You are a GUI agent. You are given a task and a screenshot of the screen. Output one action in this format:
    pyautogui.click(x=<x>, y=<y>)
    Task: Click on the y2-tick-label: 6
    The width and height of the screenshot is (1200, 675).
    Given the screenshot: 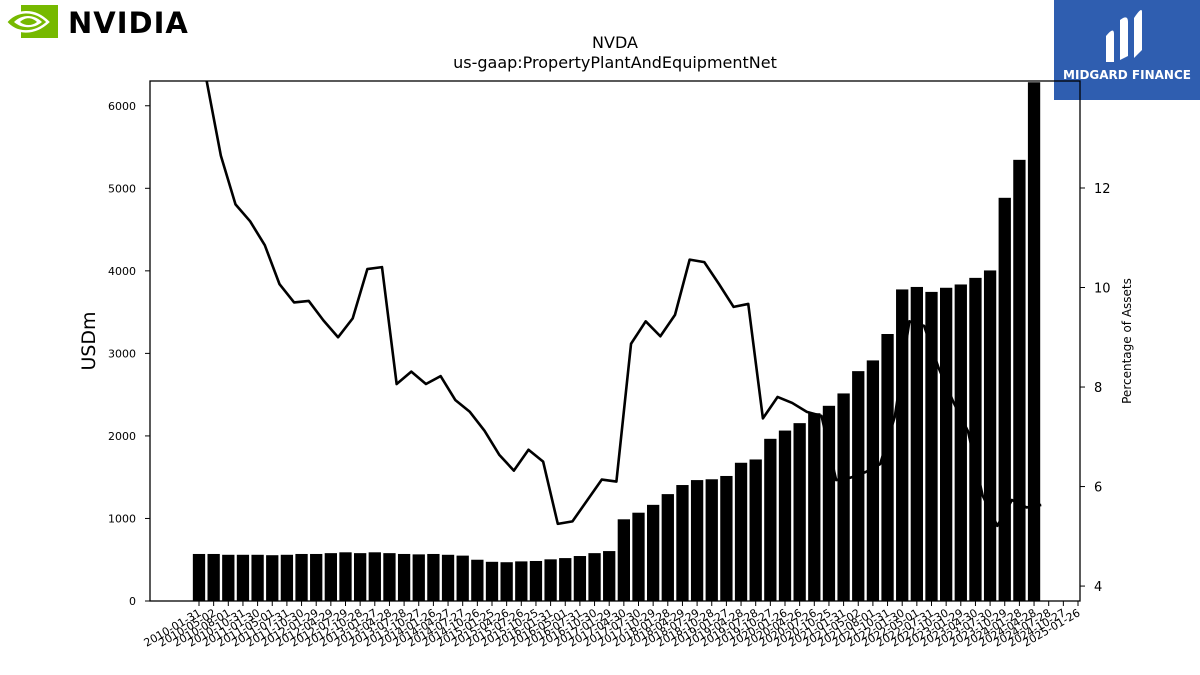 What is the action you would take?
    pyautogui.click(x=1098, y=488)
    